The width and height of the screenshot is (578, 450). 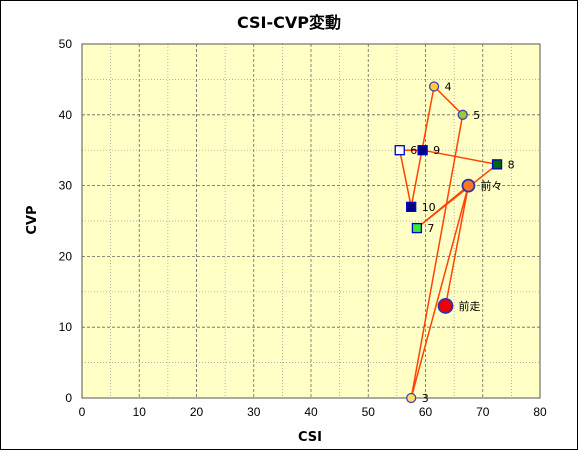 I want to click on x-axis-title: CSI, so click(x=310, y=437).